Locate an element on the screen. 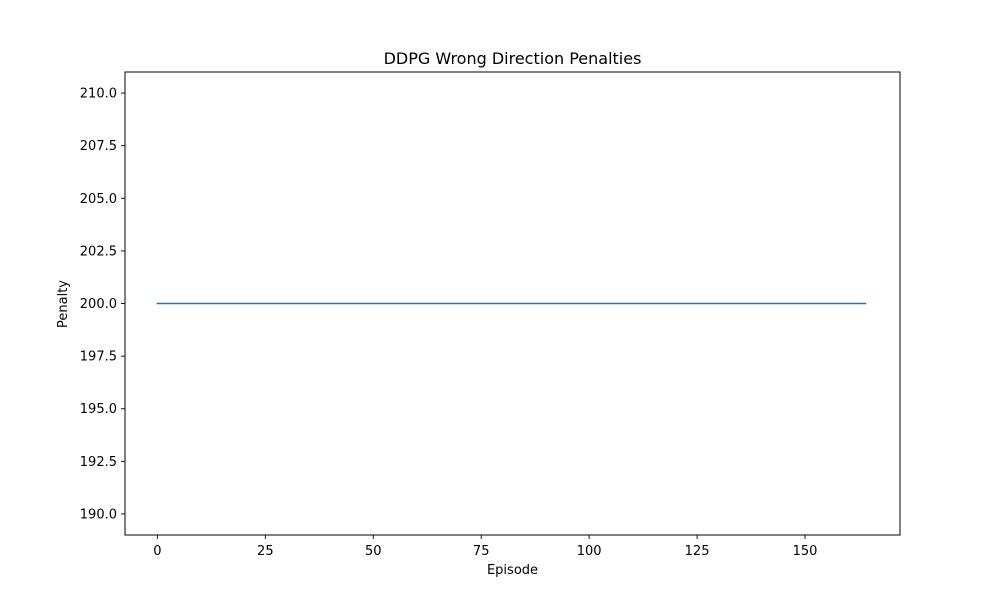  y-tick-label: 207.5 is located at coordinates (98, 146).